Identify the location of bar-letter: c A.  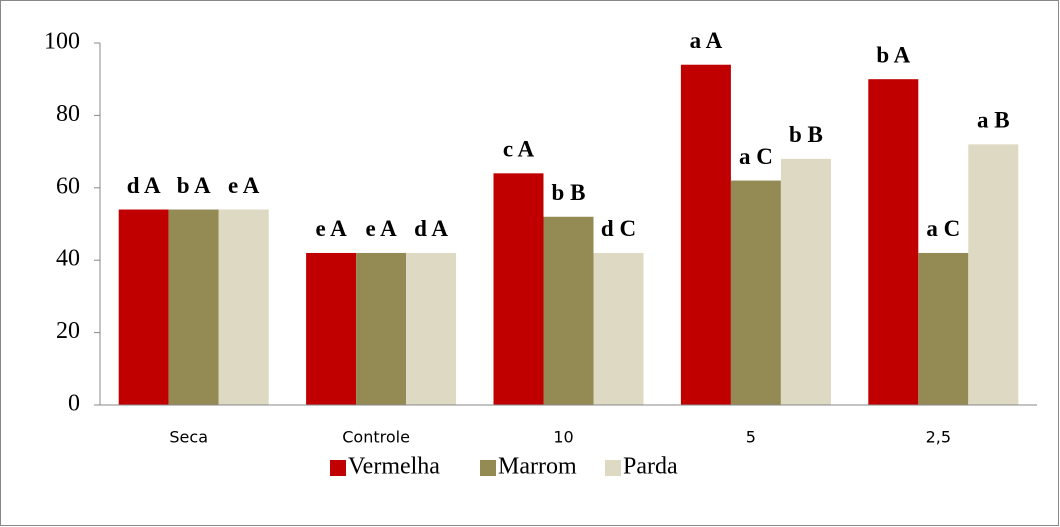
(519, 149).